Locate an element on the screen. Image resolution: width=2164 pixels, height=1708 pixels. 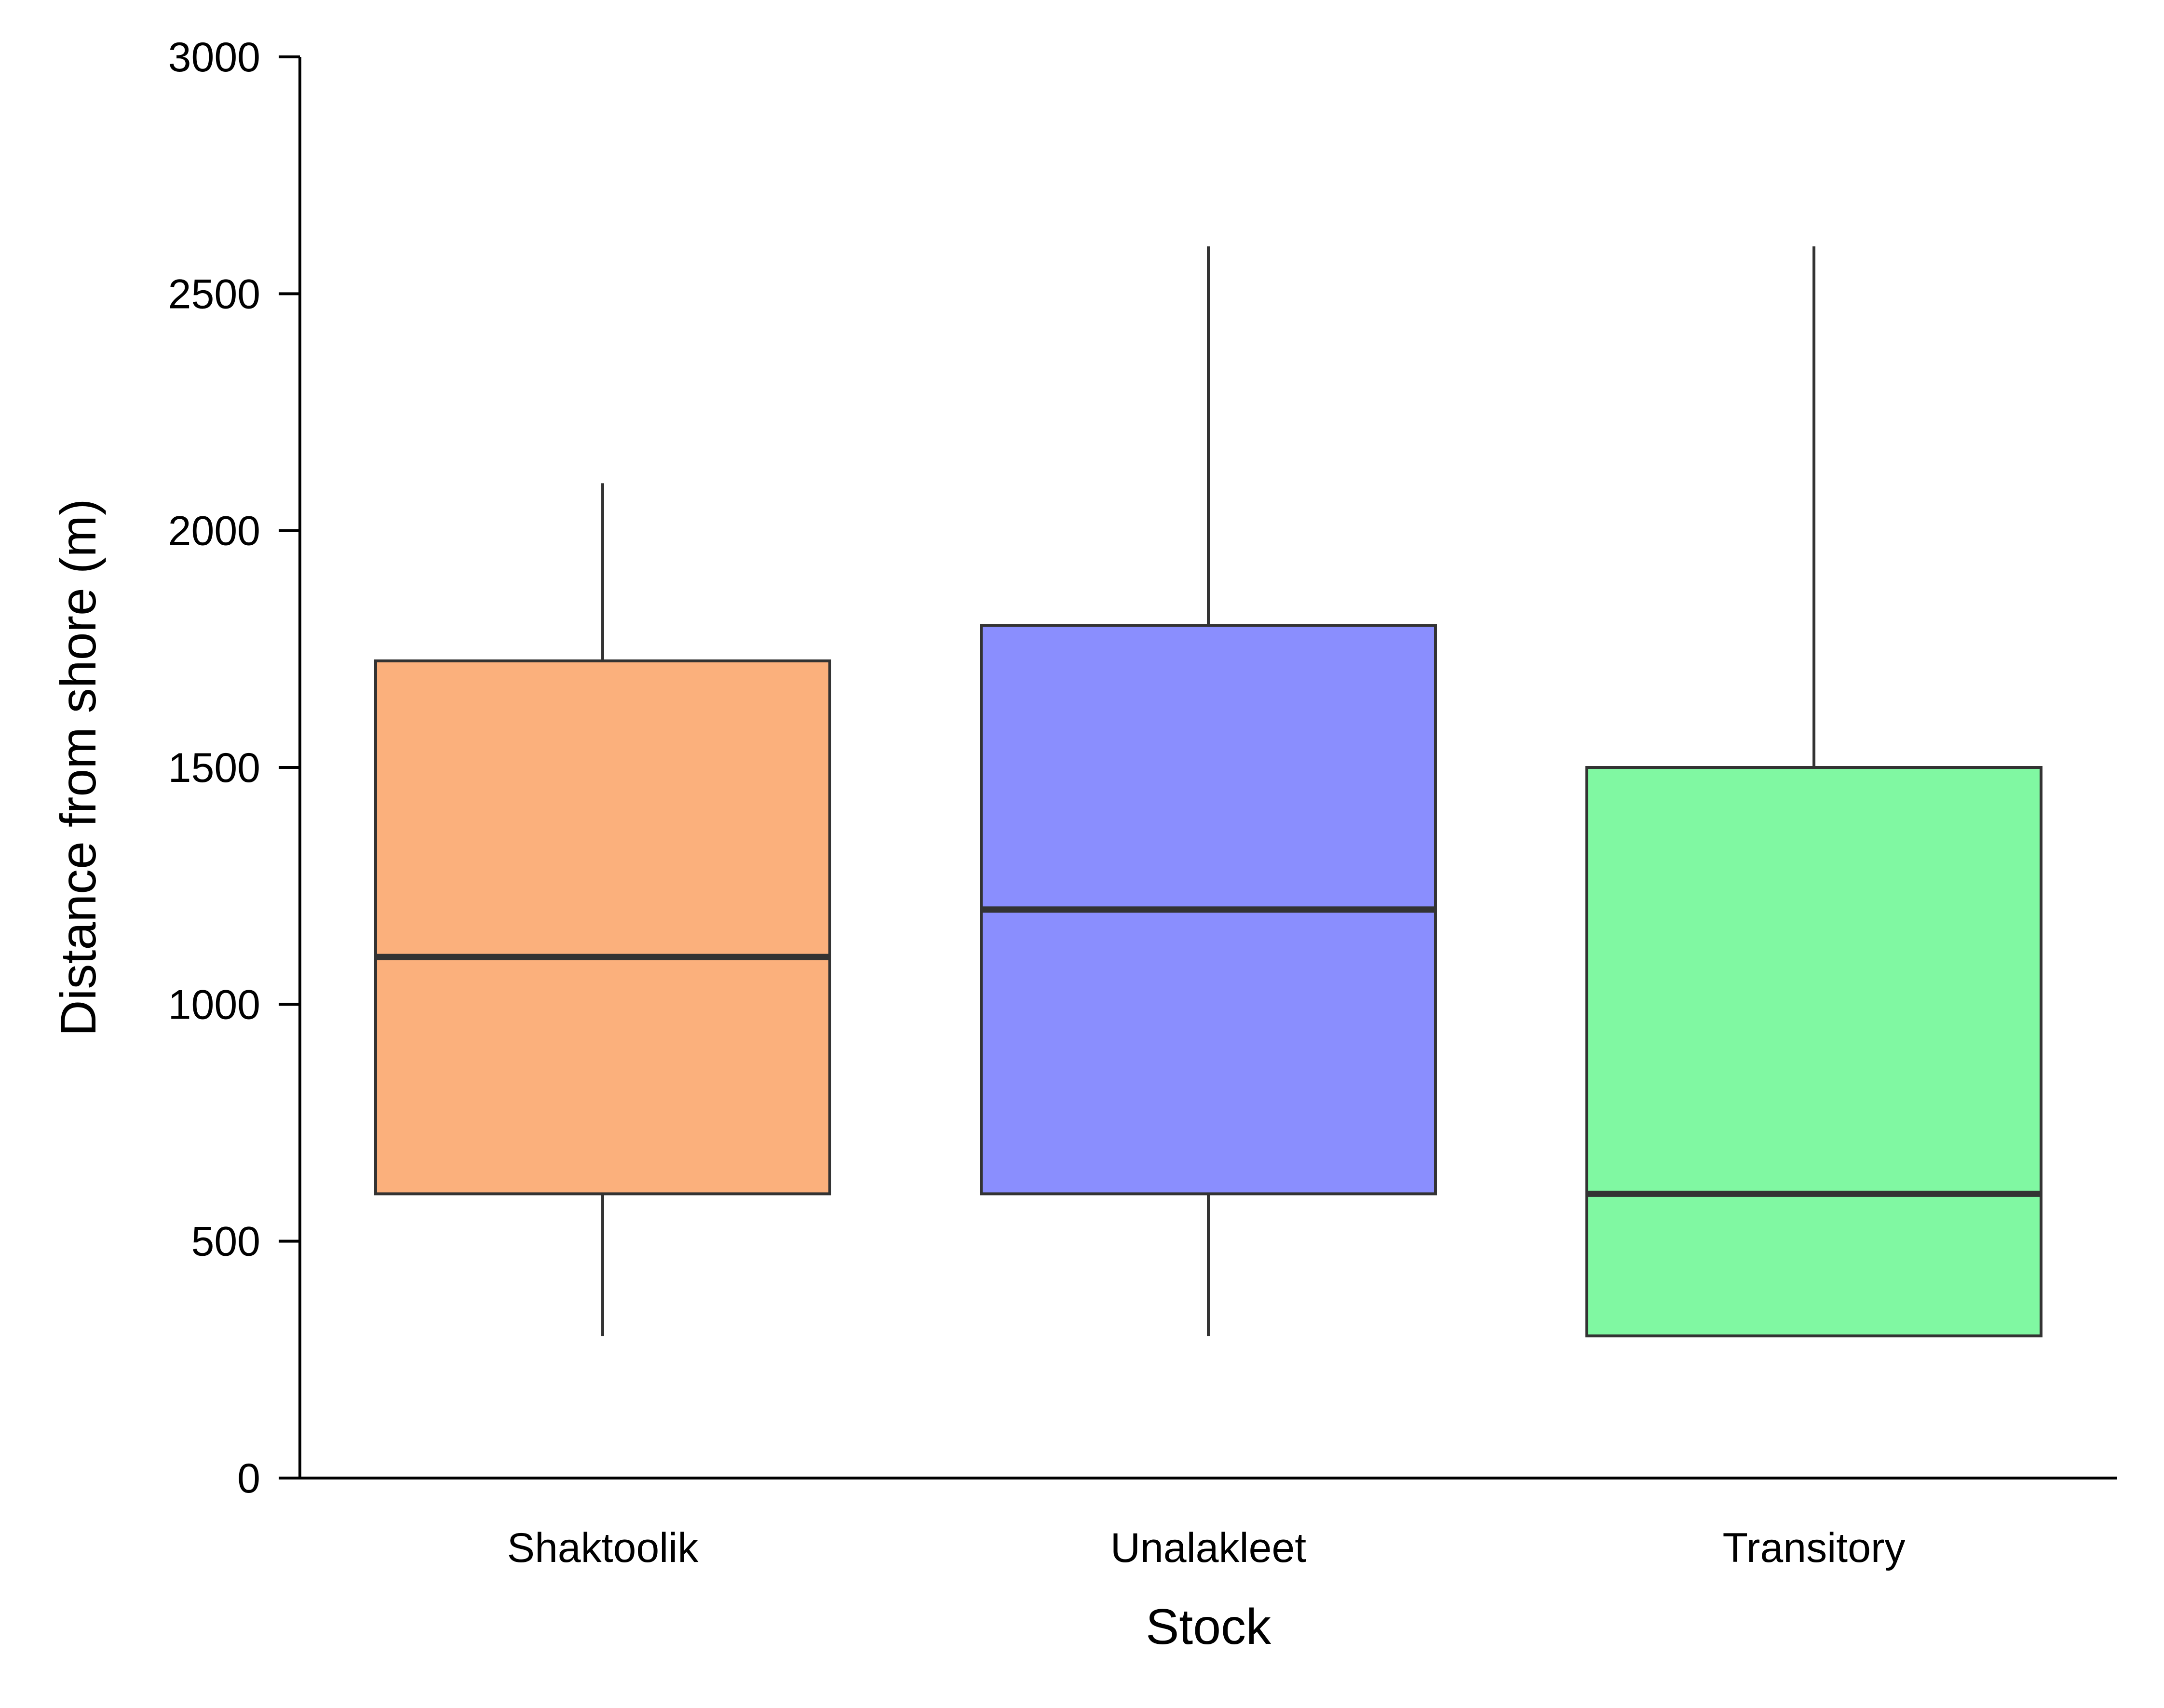
x-tick-label: Unalakleet is located at coordinates (1208, 1548).